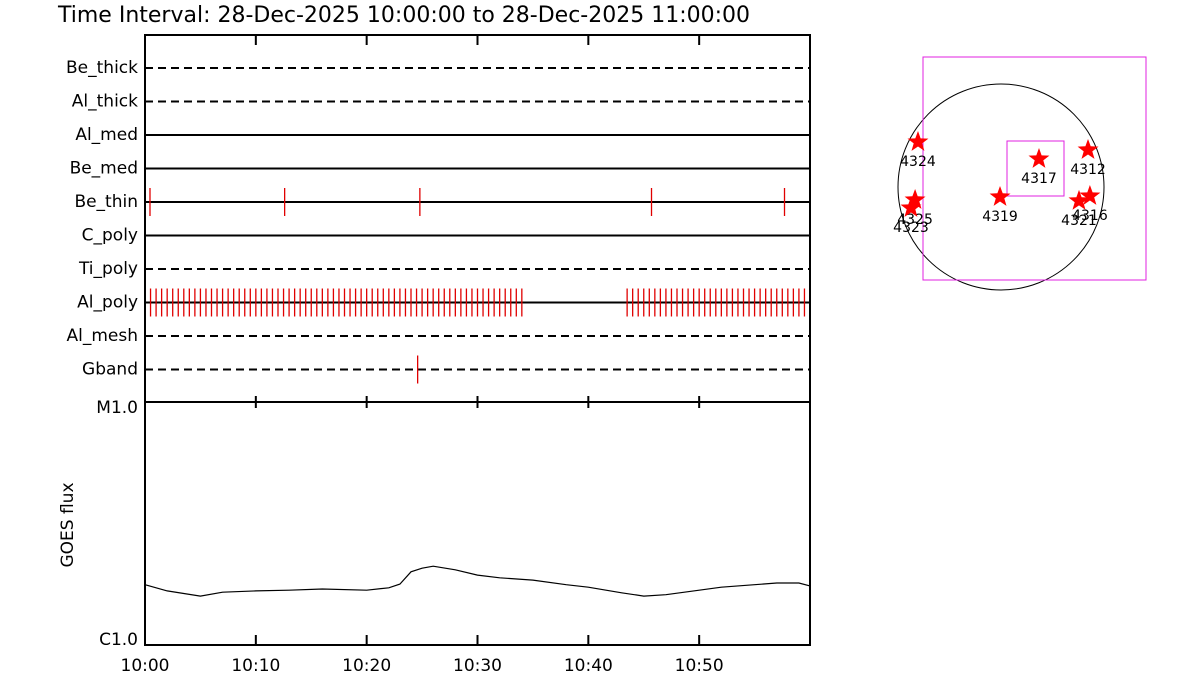 The image size is (1200, 700). Describe the element at coordinates (915, 220) in the screenshot. I see `region-label: 4325` at that location.